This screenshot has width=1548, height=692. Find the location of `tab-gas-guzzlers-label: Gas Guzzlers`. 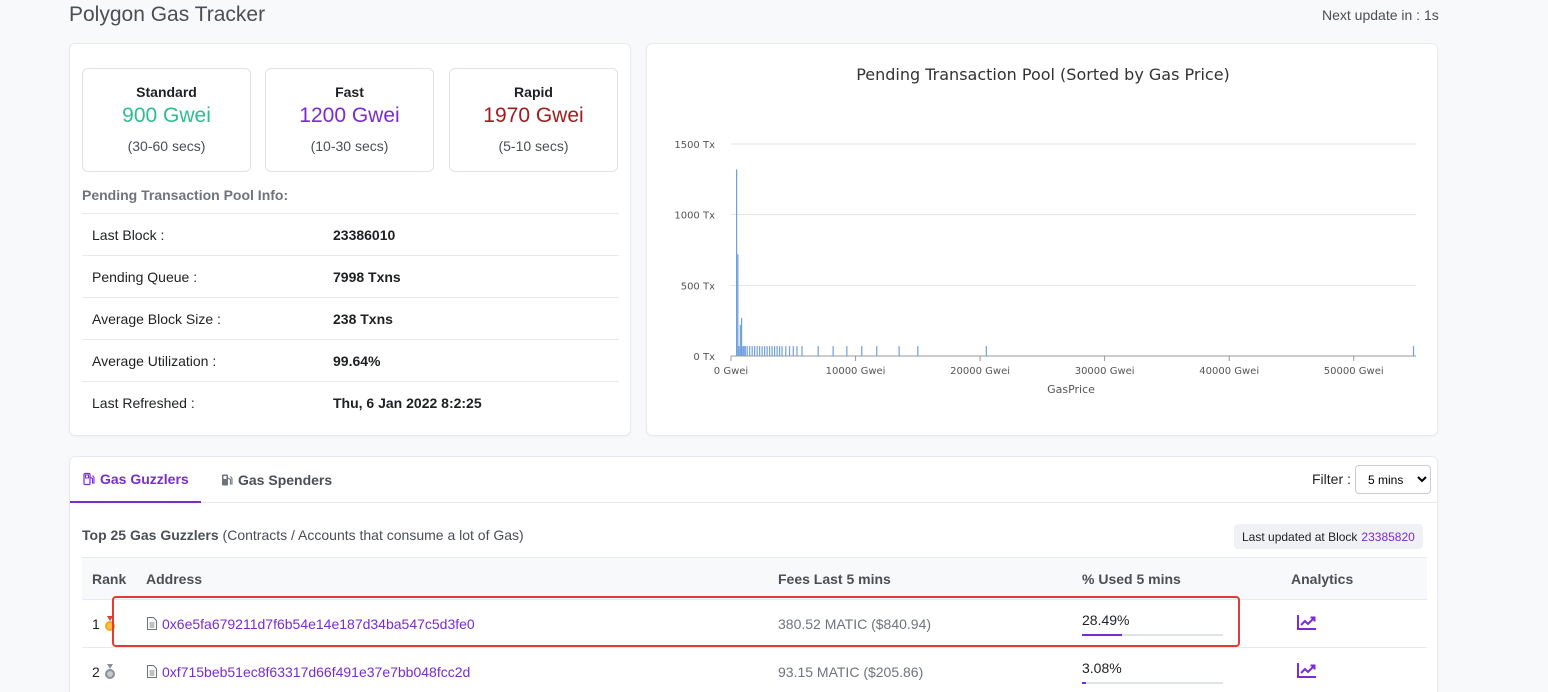

tab-gas-guzzlers-label: Gas Guzzlers is located at coordinates (144, 479).